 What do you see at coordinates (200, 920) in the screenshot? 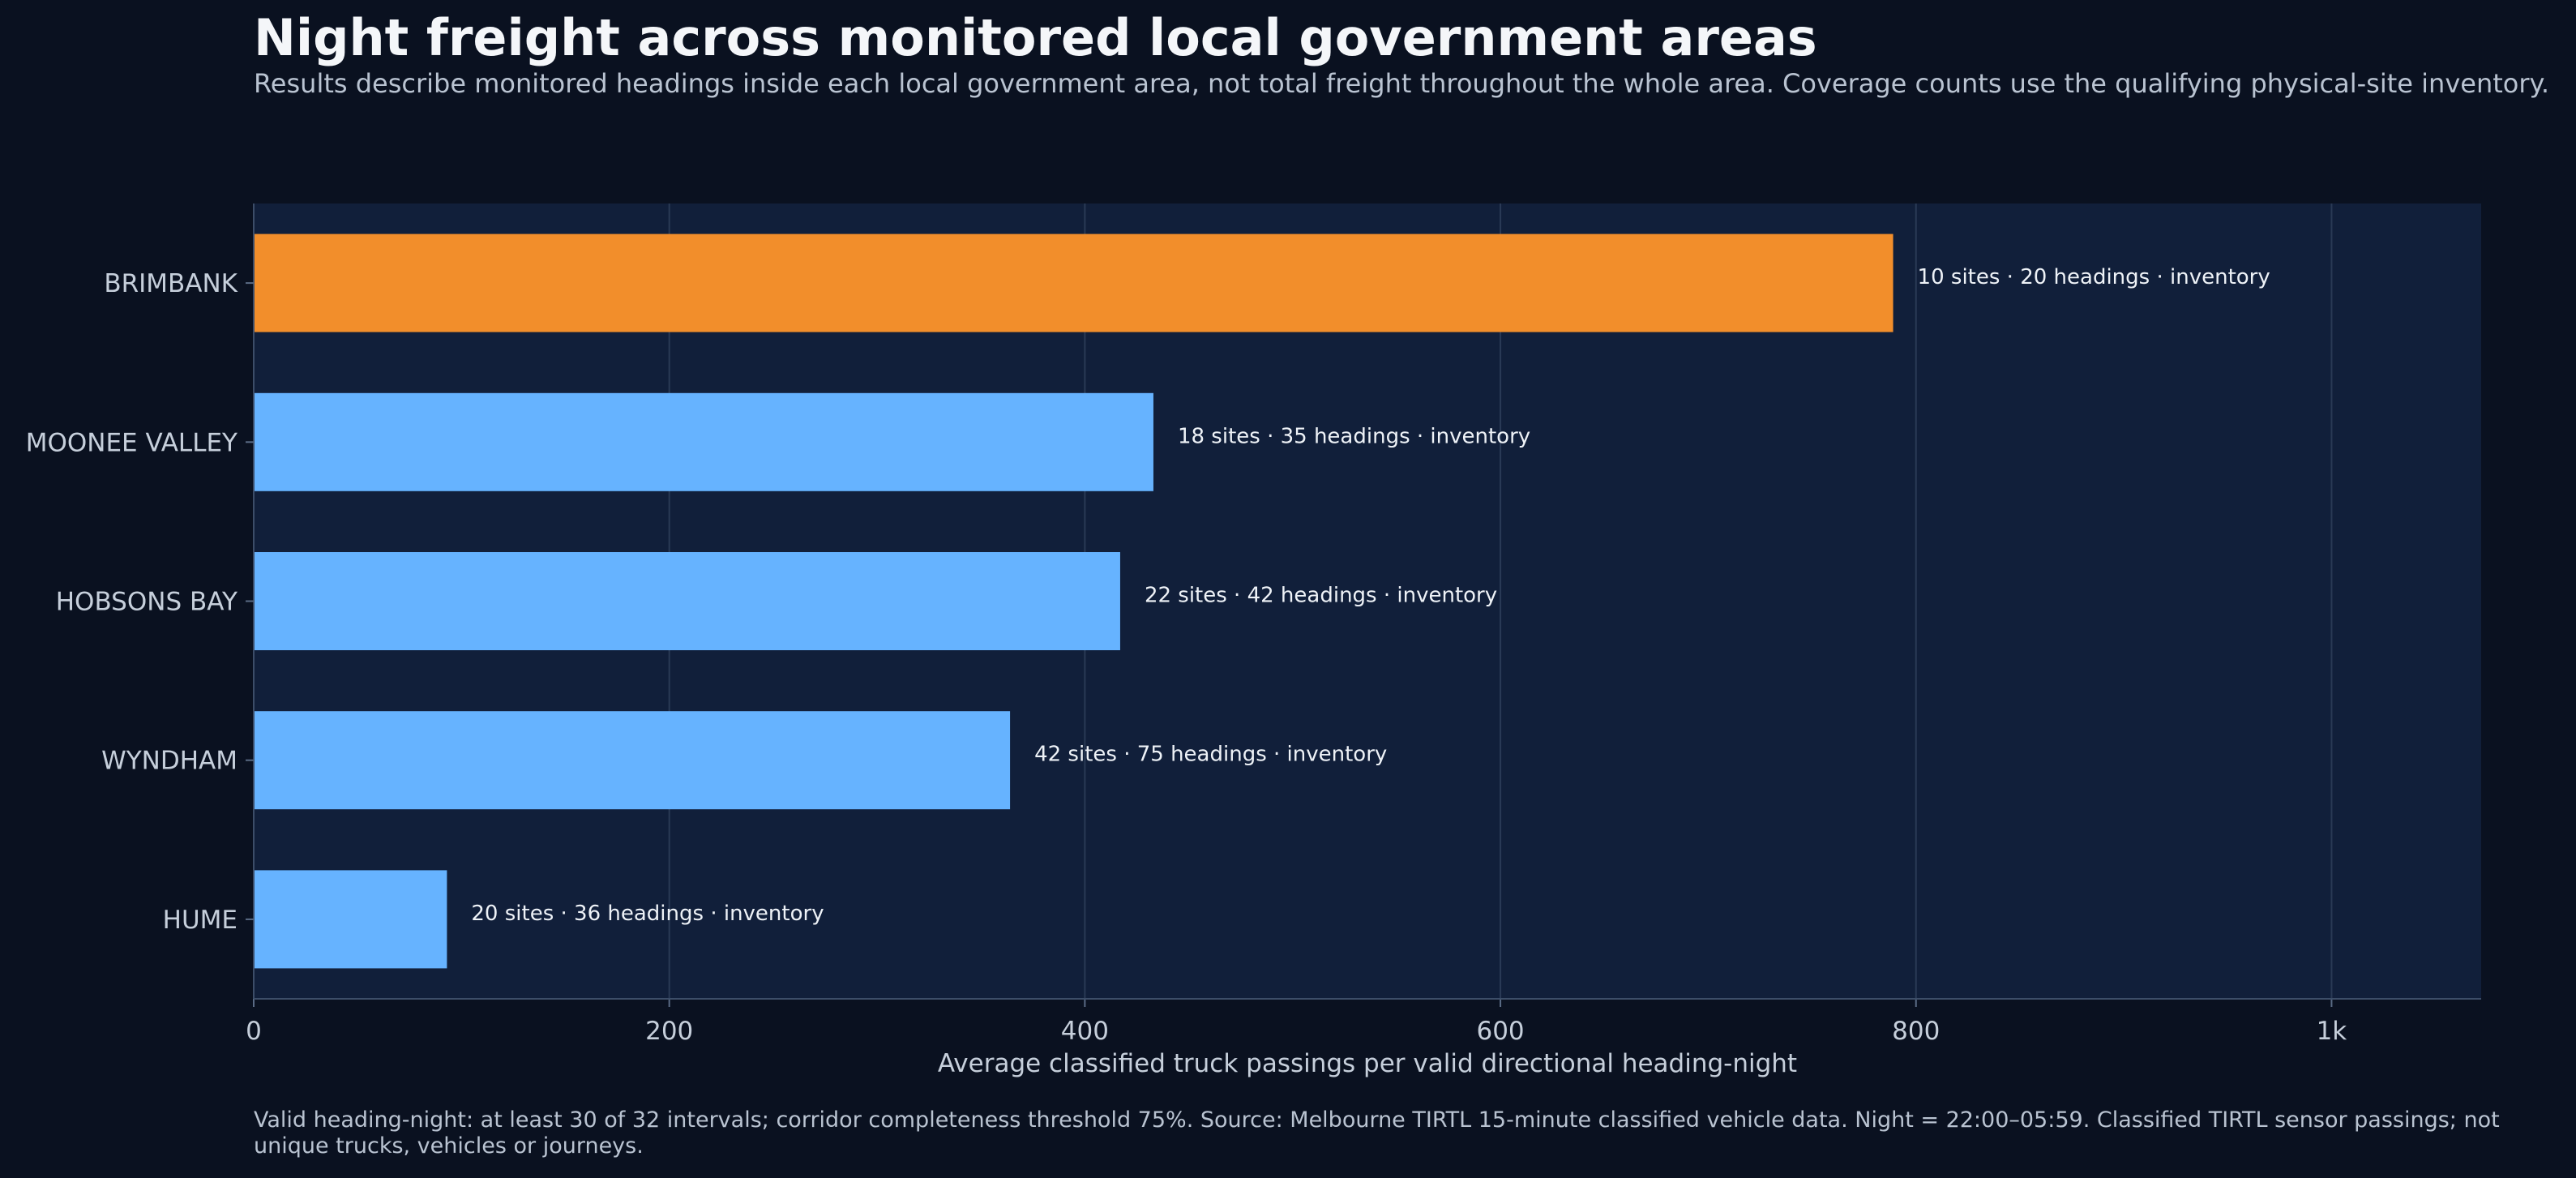
I see `category-label: HUME` at bounding box center [200, 920].